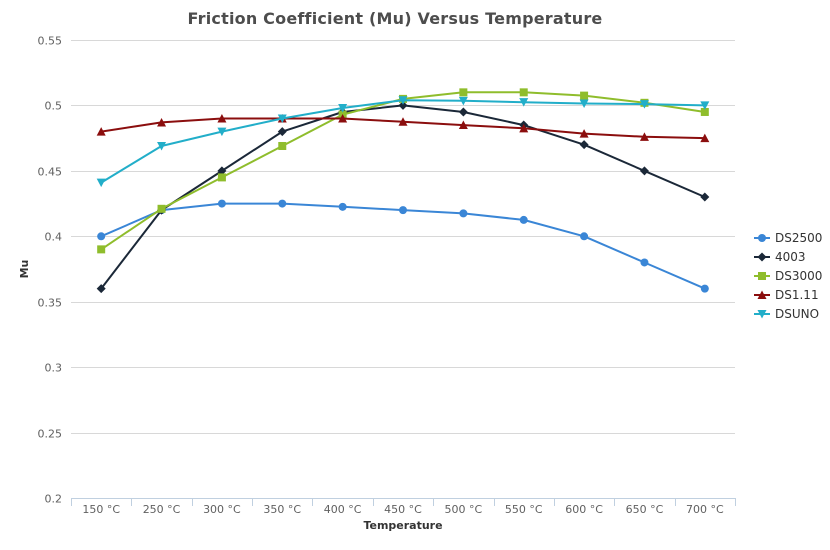  What do you see at coordinates (464, 509) in the screenshot?
I see `x-tick-label: 500 °C` at bounding box center [464, 509].